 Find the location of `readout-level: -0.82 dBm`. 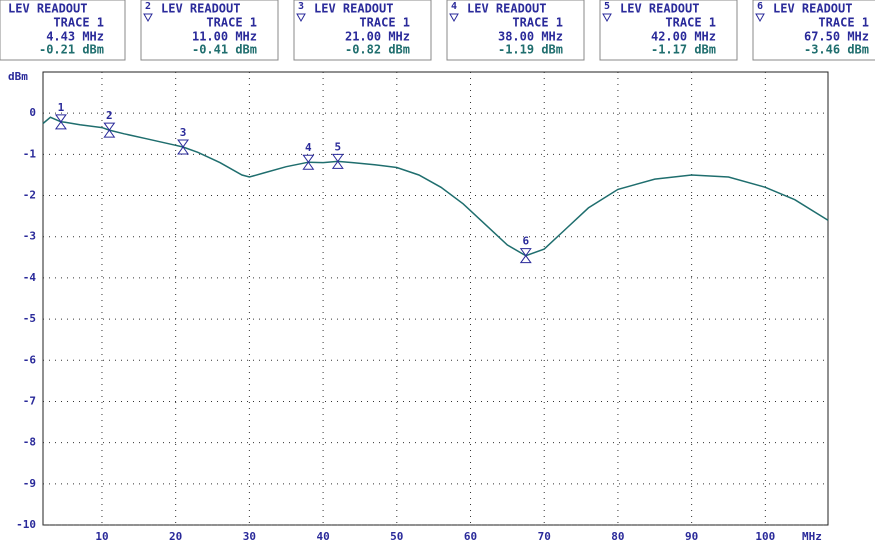

readout-level: -0.82 dBm is located at coordinates (377, 50).